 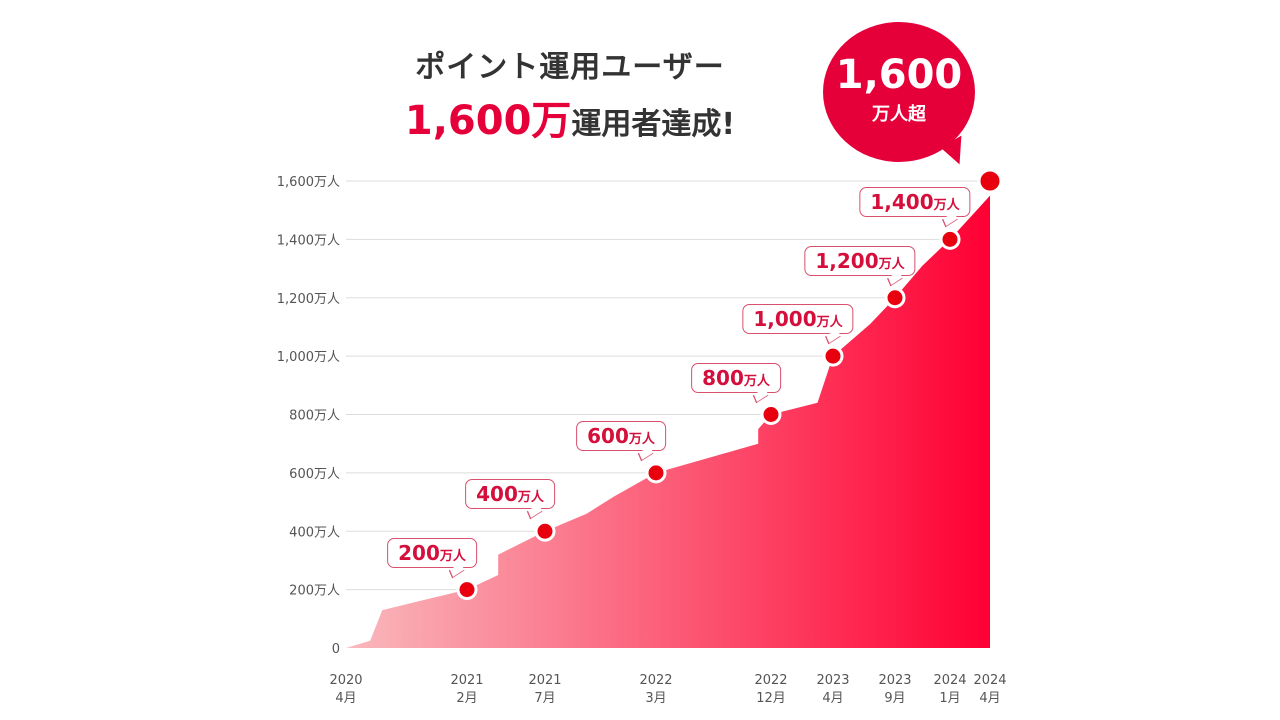 What do you see at coordinates (544, 698) in the screenshot?
I see `x-tick-month: 7月` at bounding box center [544, 698].